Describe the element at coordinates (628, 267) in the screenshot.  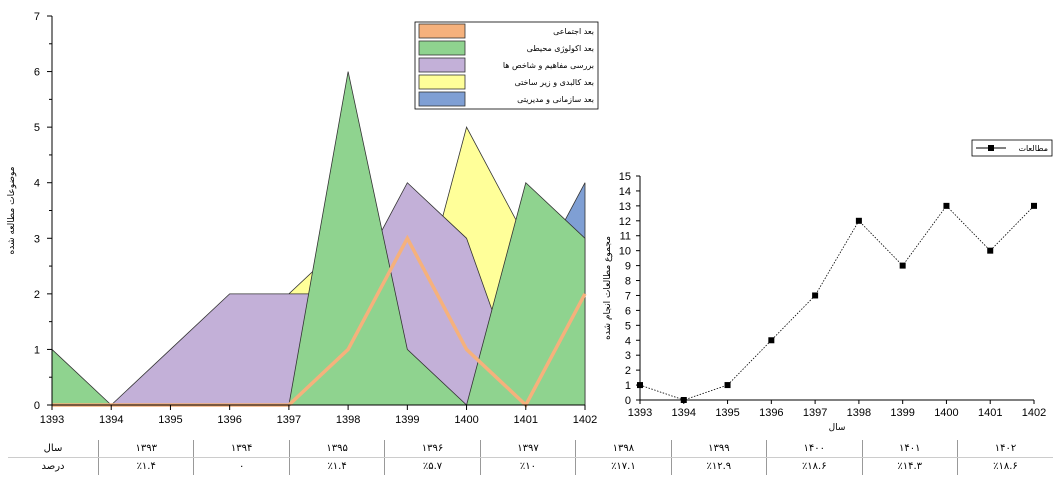
I see `y-tick-label: 9` at that location.